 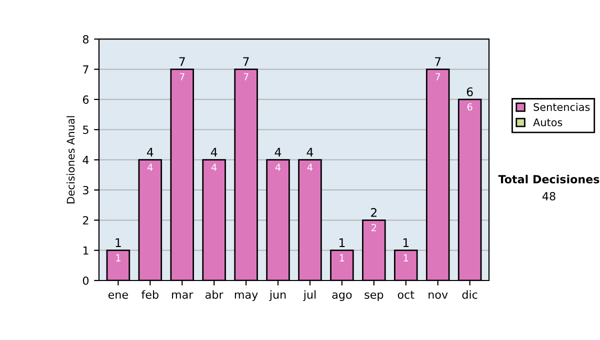 I want to click on total-label: 2, so click(x=373, y=212).